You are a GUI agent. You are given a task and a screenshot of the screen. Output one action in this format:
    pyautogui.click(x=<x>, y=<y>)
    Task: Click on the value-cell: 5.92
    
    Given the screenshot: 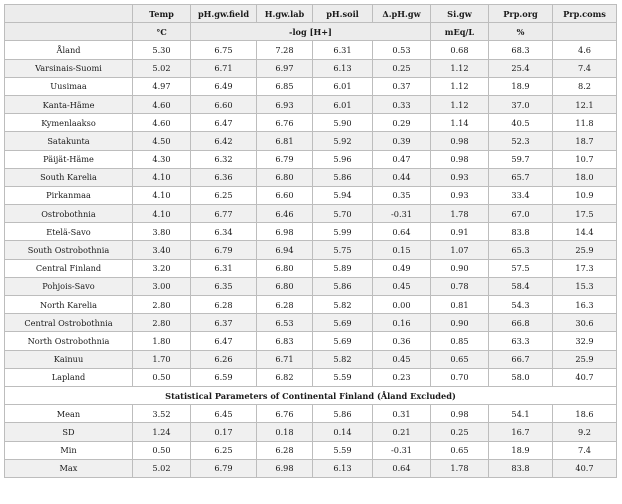 What is the action you would take?
    pyautogui.click(x=342, y=141)
    